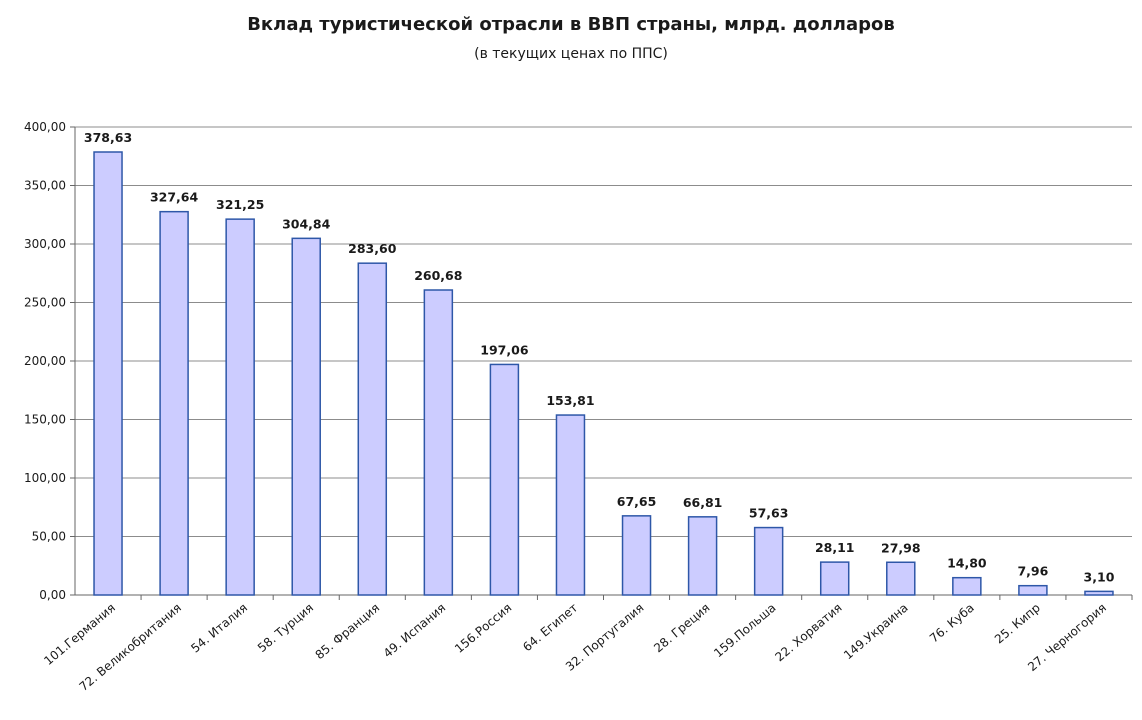 The height and width of the screenshot is (720, 1142). Describe the element at coordinates (52, 595) in the screenshot. I see `y-tick-label: 0,00` at that location.